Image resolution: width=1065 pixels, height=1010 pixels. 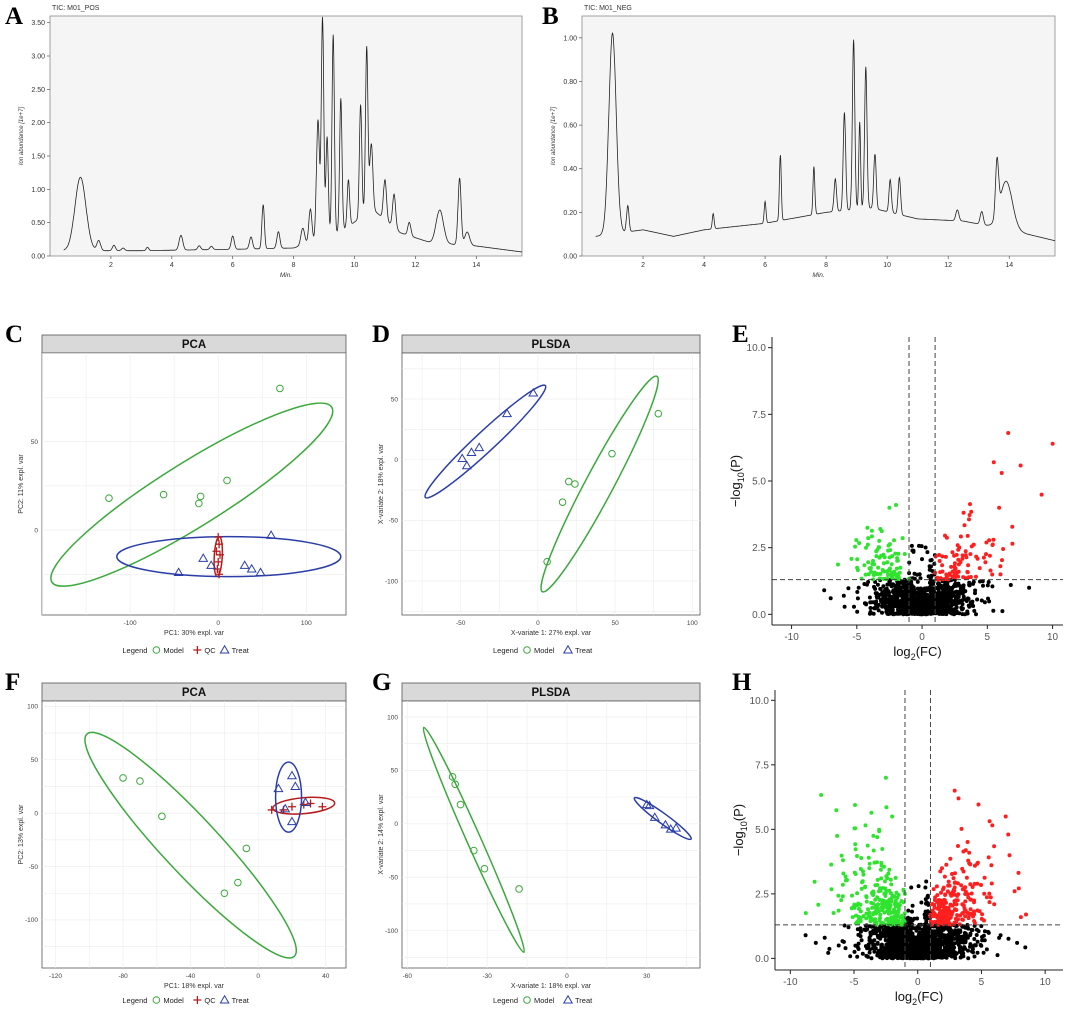 What do you see at coordinates (38, 257) in the screenshot?
I see `y-tick-label: 0.00` at bounding box center [38, 257].